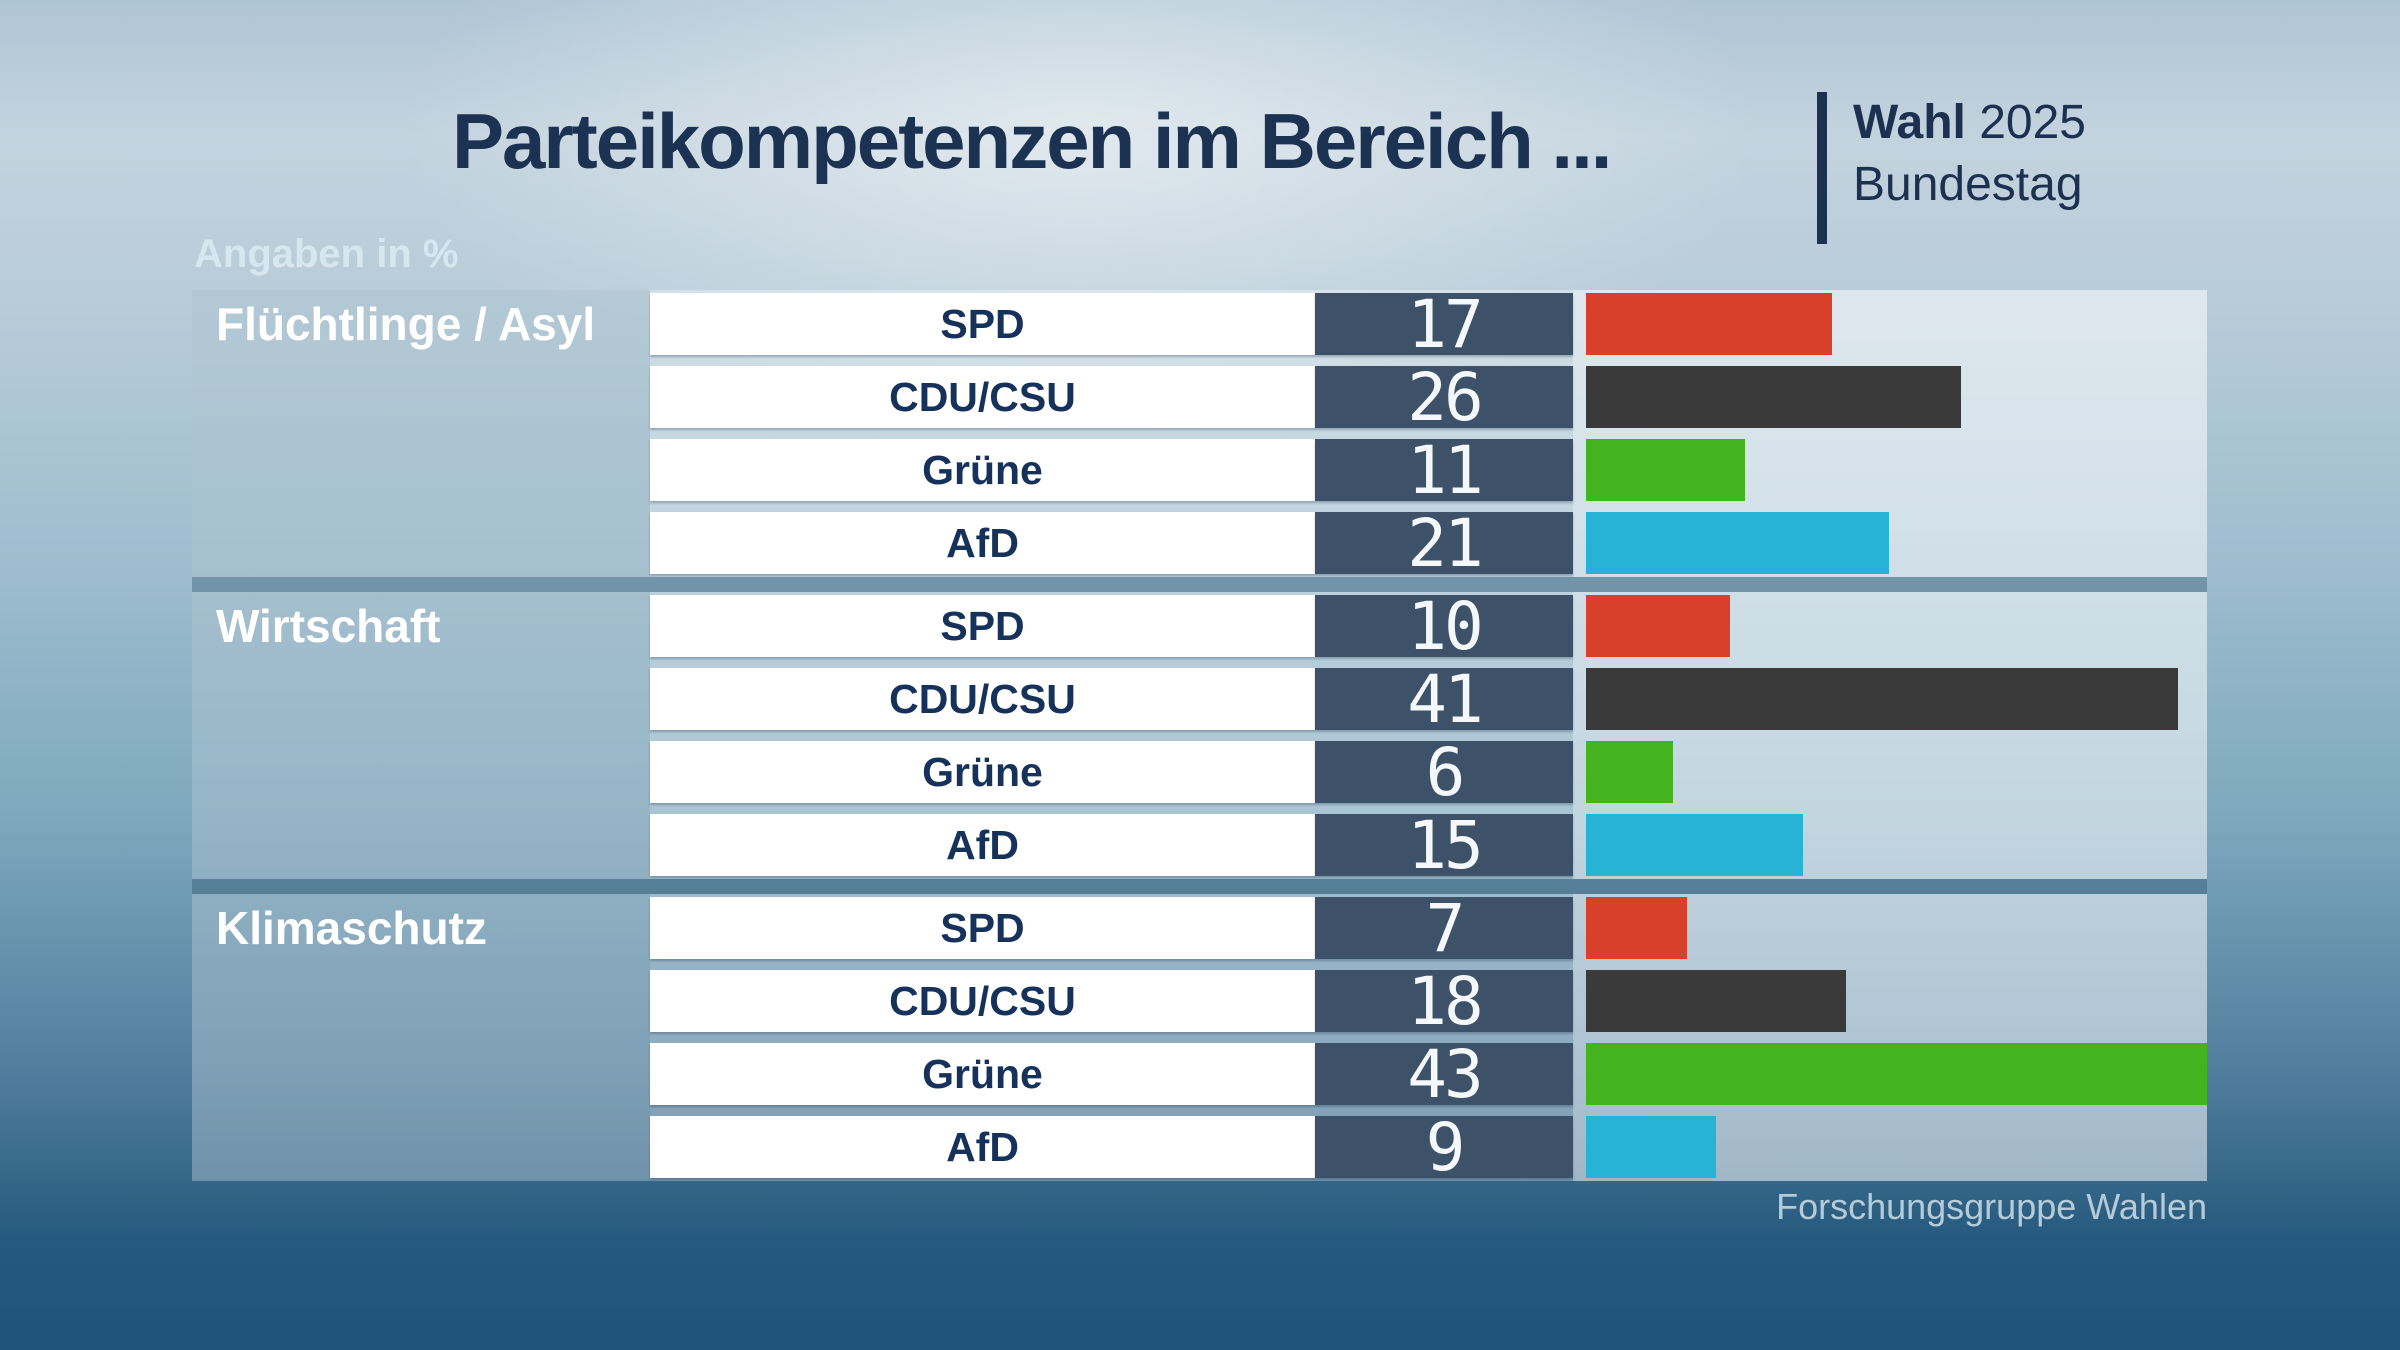 The height and width of the screenshot is (1350, 2400). I want to click on chart-row: CDU/CSU 18, so click(1199, 1001).